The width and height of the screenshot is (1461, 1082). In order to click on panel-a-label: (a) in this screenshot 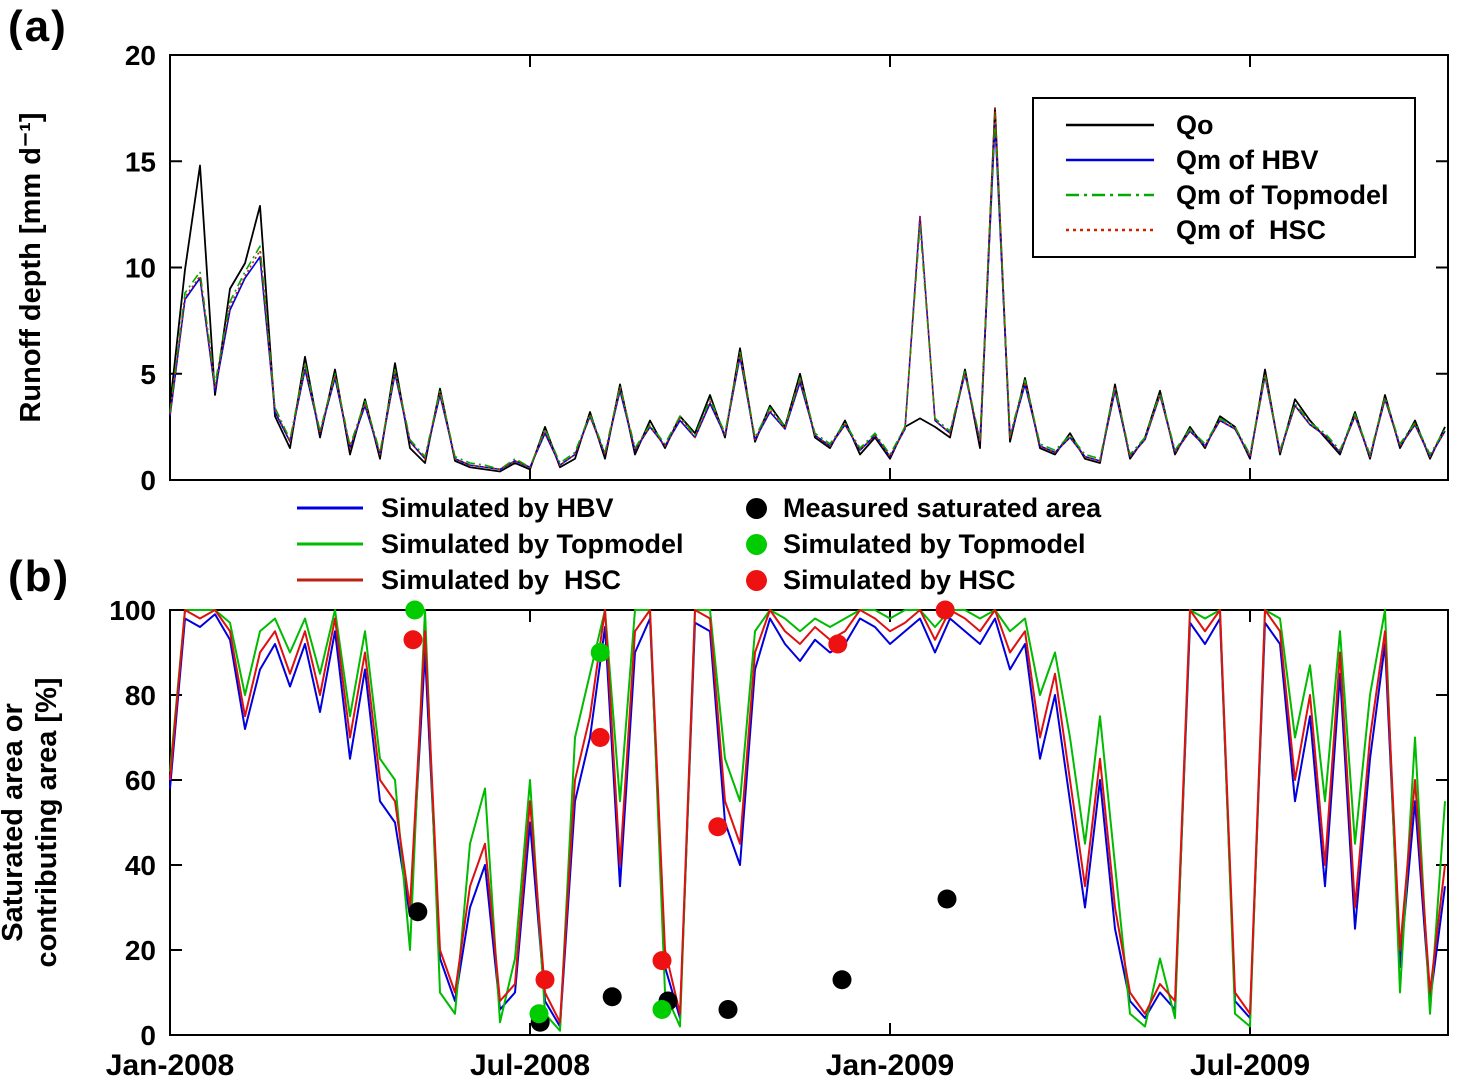, I will do `click(38, 26)`.